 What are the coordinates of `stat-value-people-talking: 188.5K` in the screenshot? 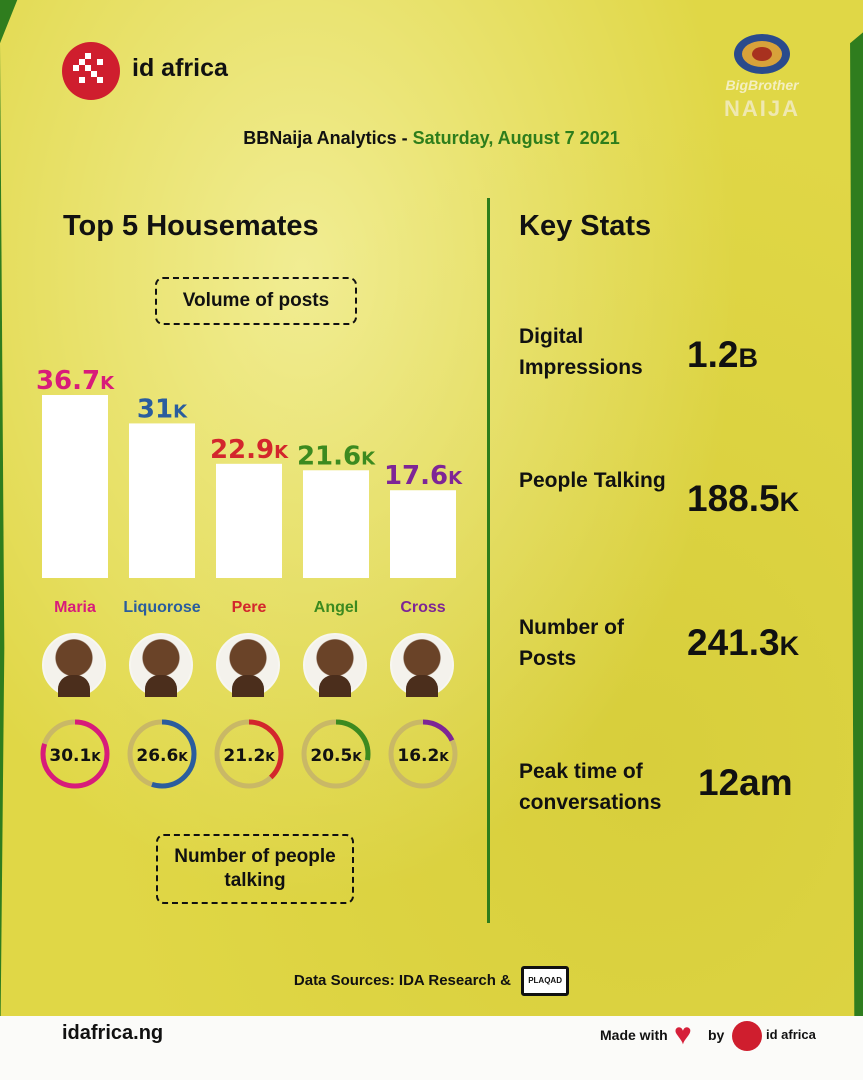 It's located at (743, 498).